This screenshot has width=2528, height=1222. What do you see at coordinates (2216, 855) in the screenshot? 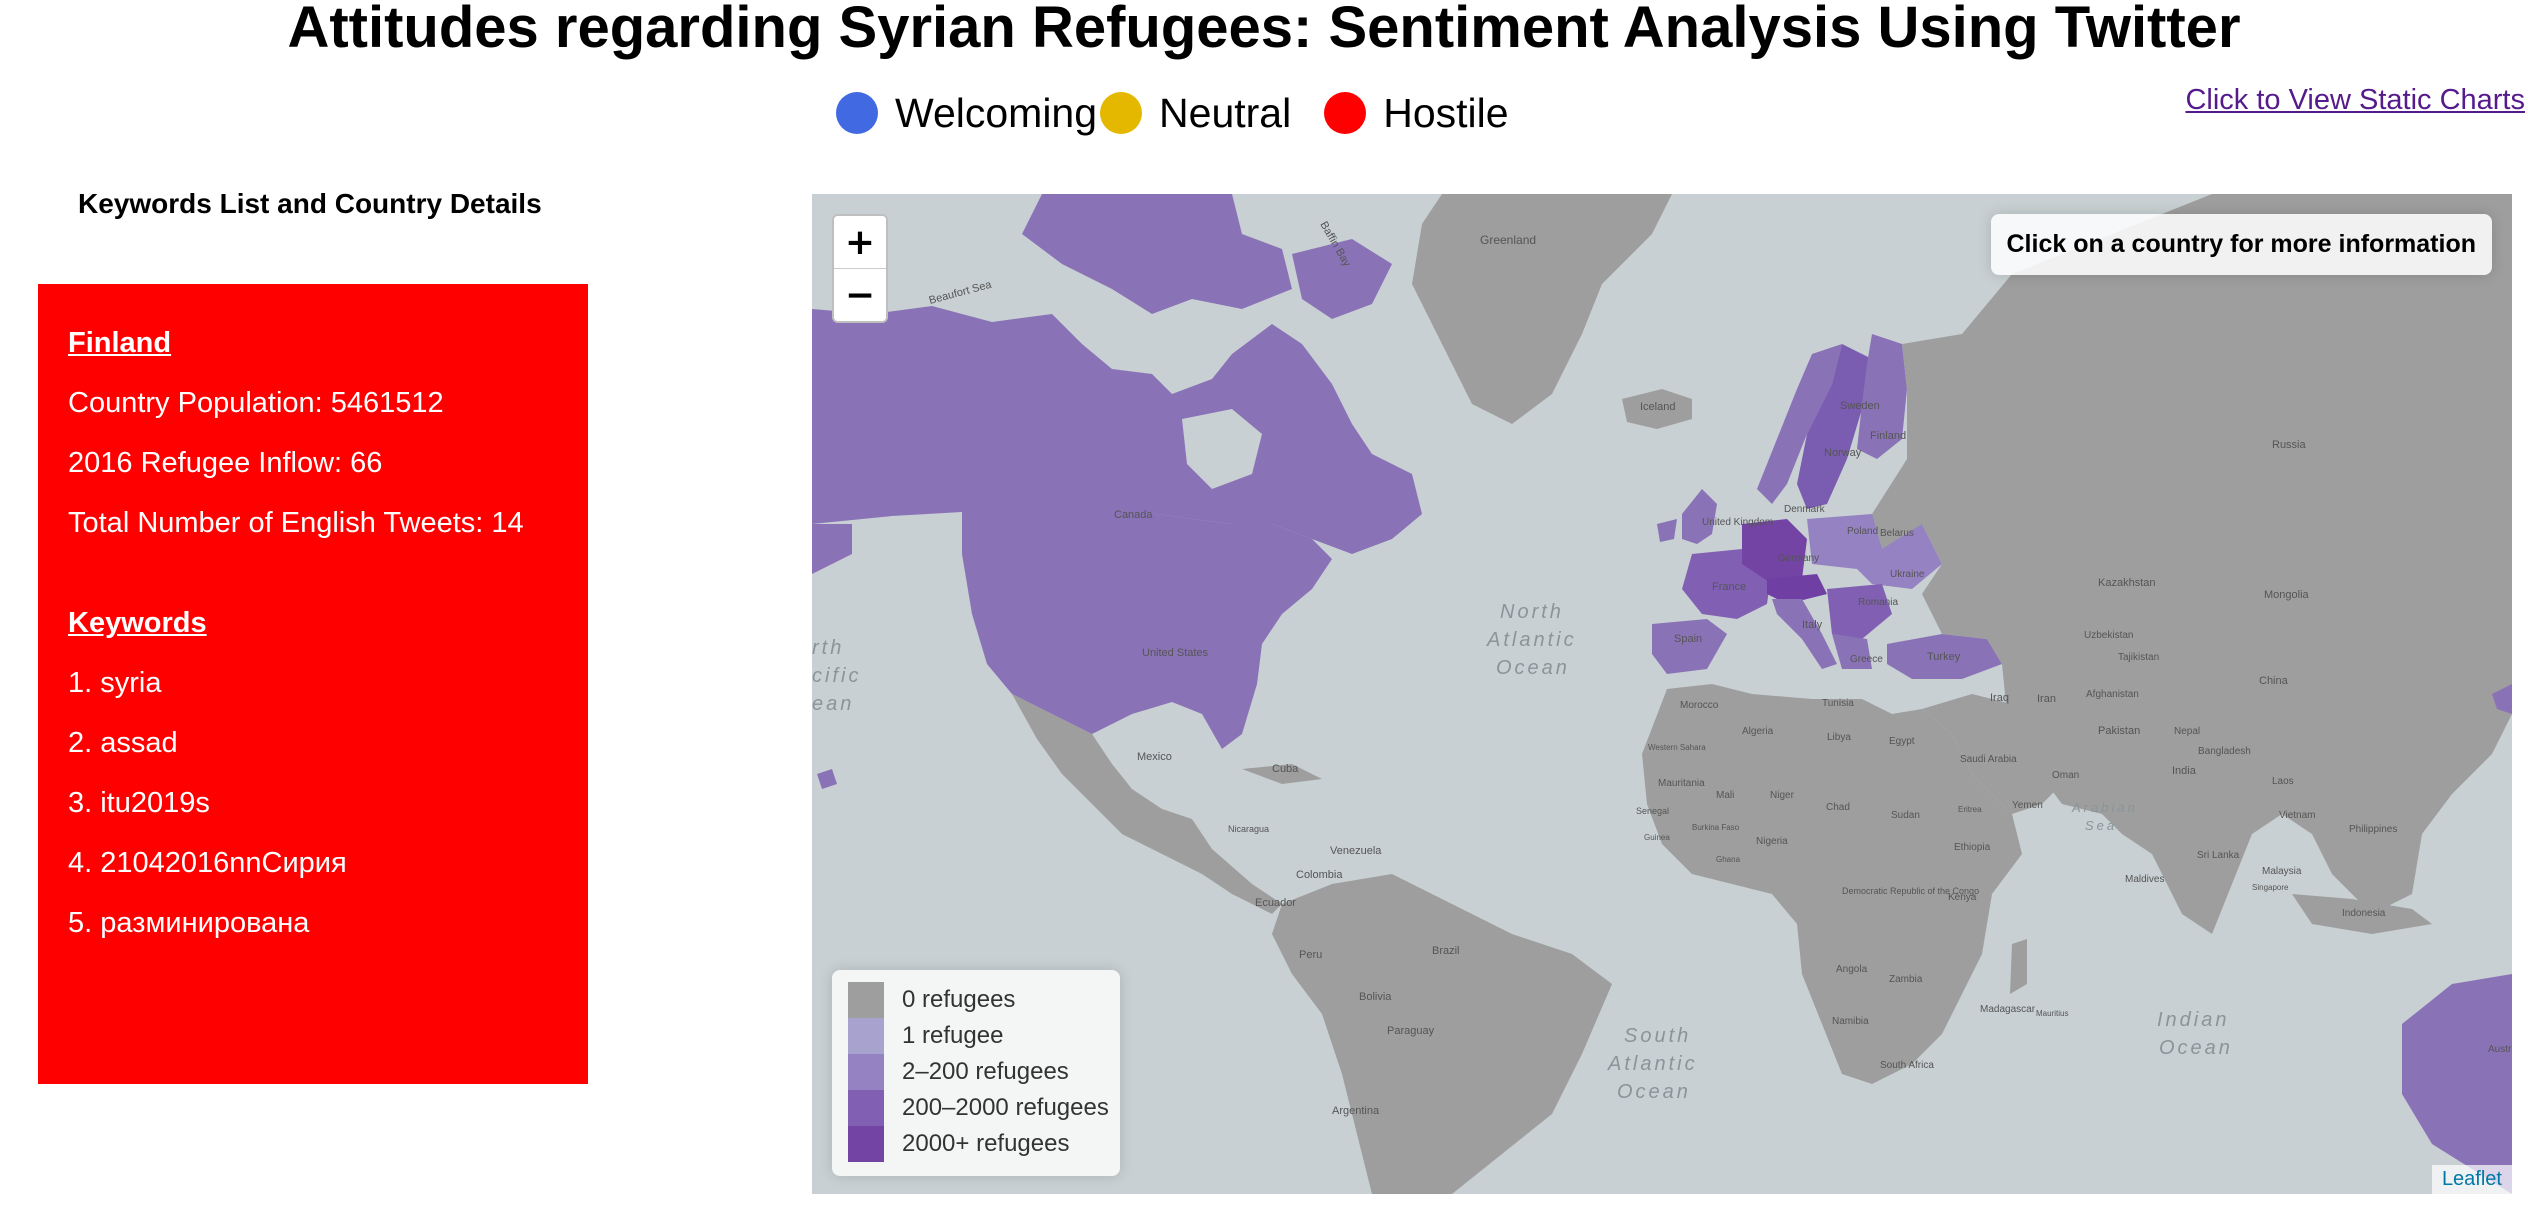
I see `country-sri-lanka` at bounding box center [2216, 855].